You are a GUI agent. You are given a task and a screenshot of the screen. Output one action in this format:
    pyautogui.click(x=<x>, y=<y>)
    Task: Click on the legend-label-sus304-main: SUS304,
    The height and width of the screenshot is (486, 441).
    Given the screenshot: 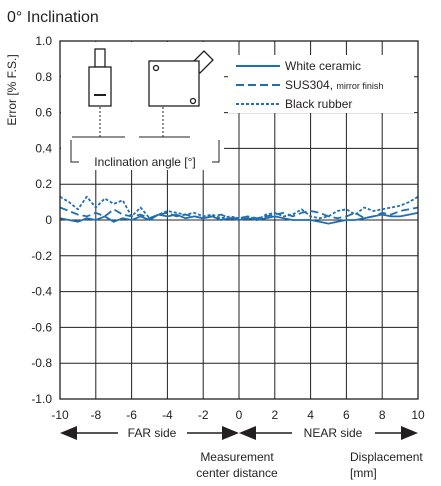 What is the action you would take?
    pyautogui.click(x=309, y=85)
    